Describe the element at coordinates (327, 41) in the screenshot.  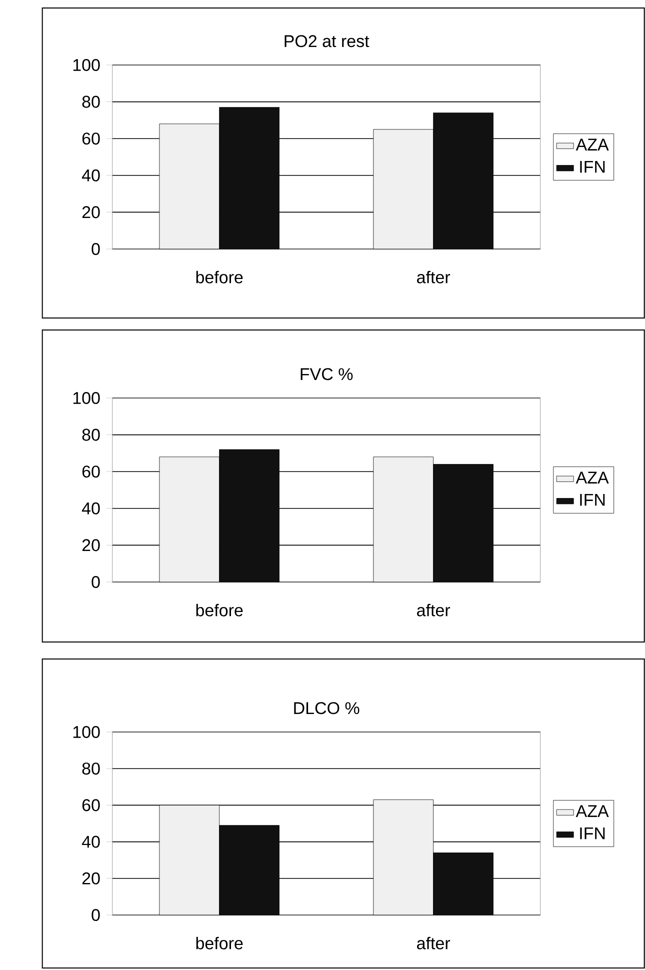
I see `chart-title: PO2 at rest` at that location.